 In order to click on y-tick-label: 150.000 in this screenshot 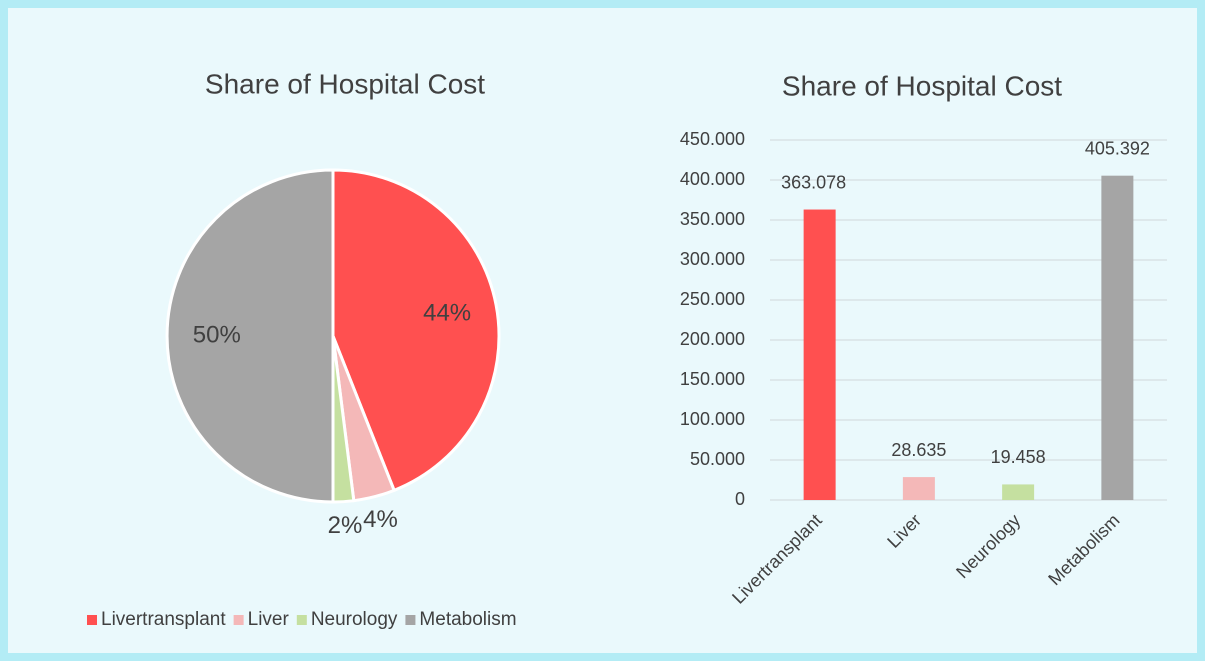, I will do `click(712, 379)`.